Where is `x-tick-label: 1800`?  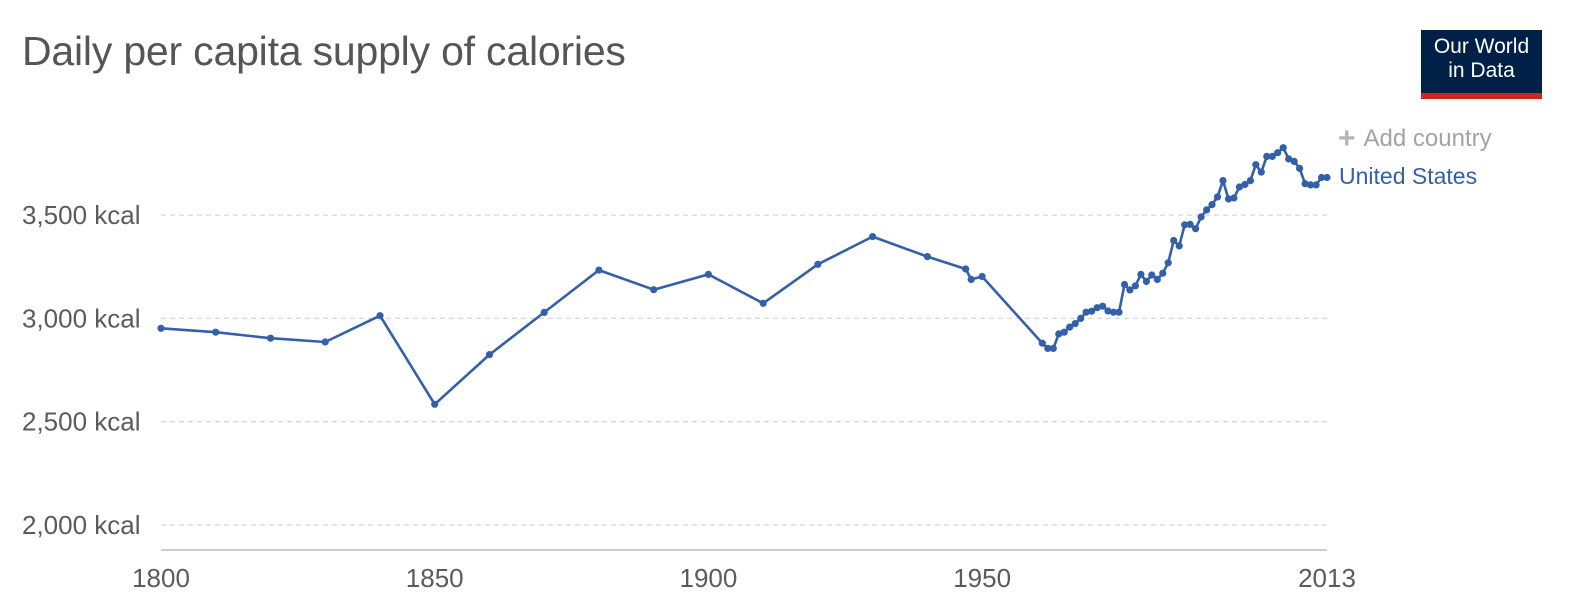 x-tick-label: 1800 is located at coordinates (161, 578).